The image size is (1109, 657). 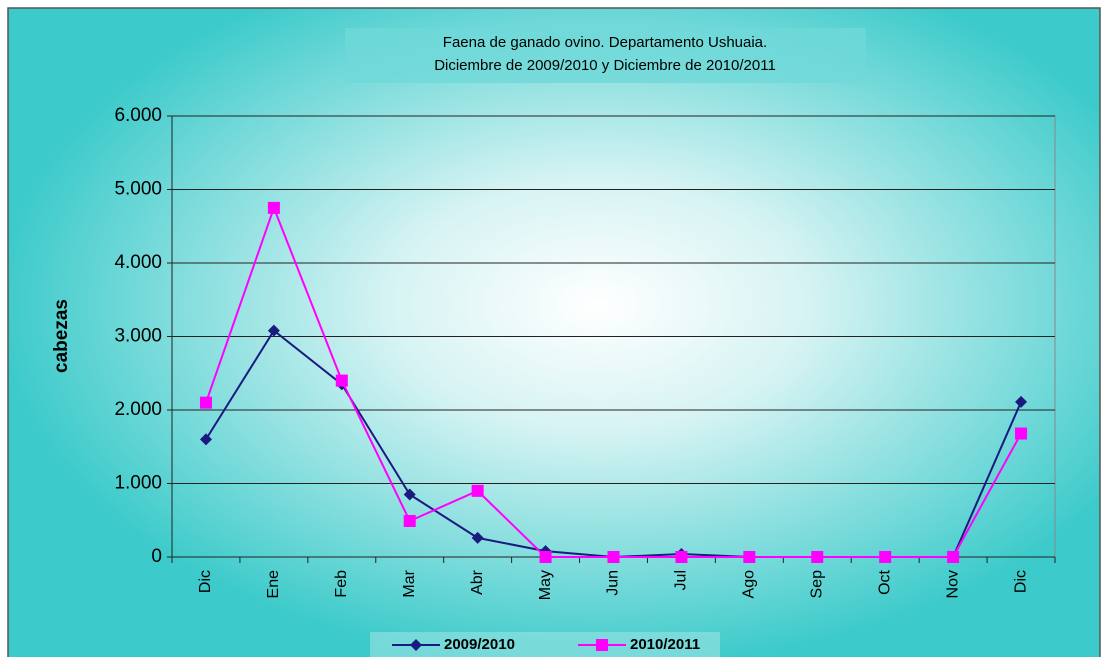 What do you see at coordinates (409, 583) in the screenshot?
I see `x-tick-label: Mar` at bounding box center [409, 583].